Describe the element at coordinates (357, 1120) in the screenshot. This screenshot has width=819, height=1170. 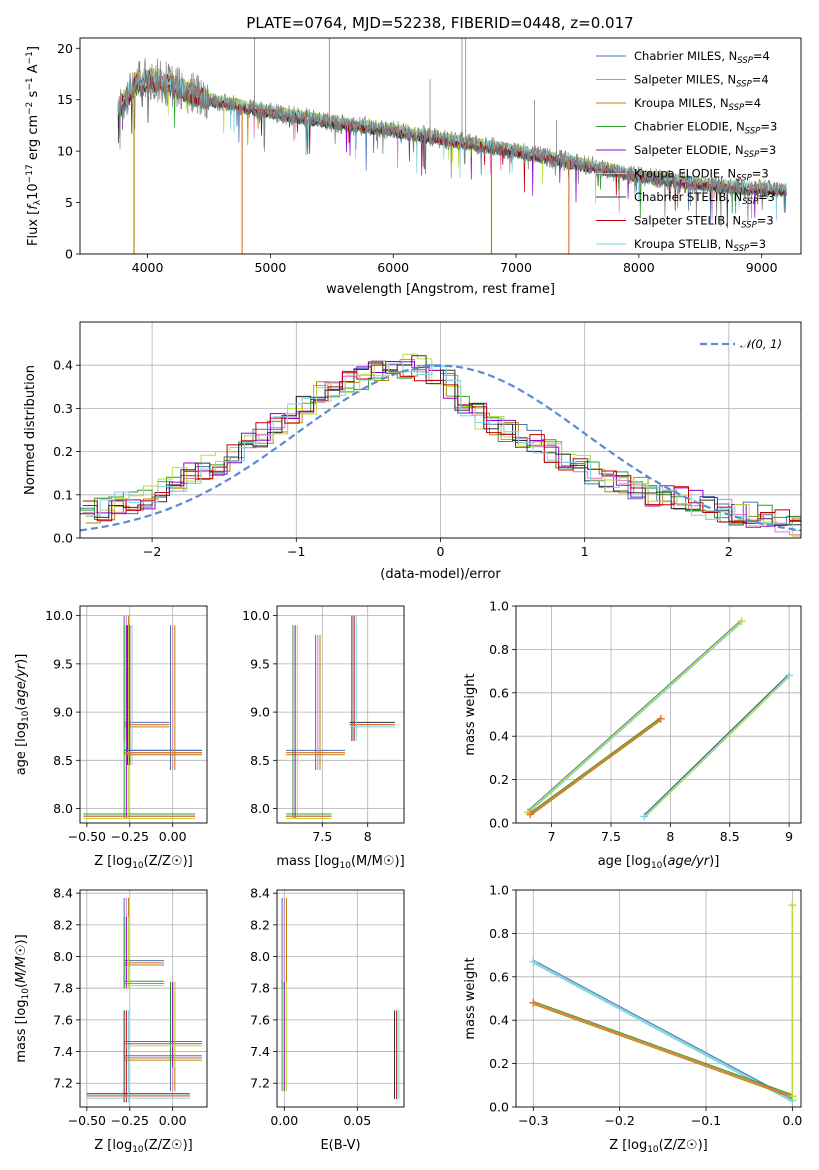
I see `x-tick-label: 0.05` at that location.